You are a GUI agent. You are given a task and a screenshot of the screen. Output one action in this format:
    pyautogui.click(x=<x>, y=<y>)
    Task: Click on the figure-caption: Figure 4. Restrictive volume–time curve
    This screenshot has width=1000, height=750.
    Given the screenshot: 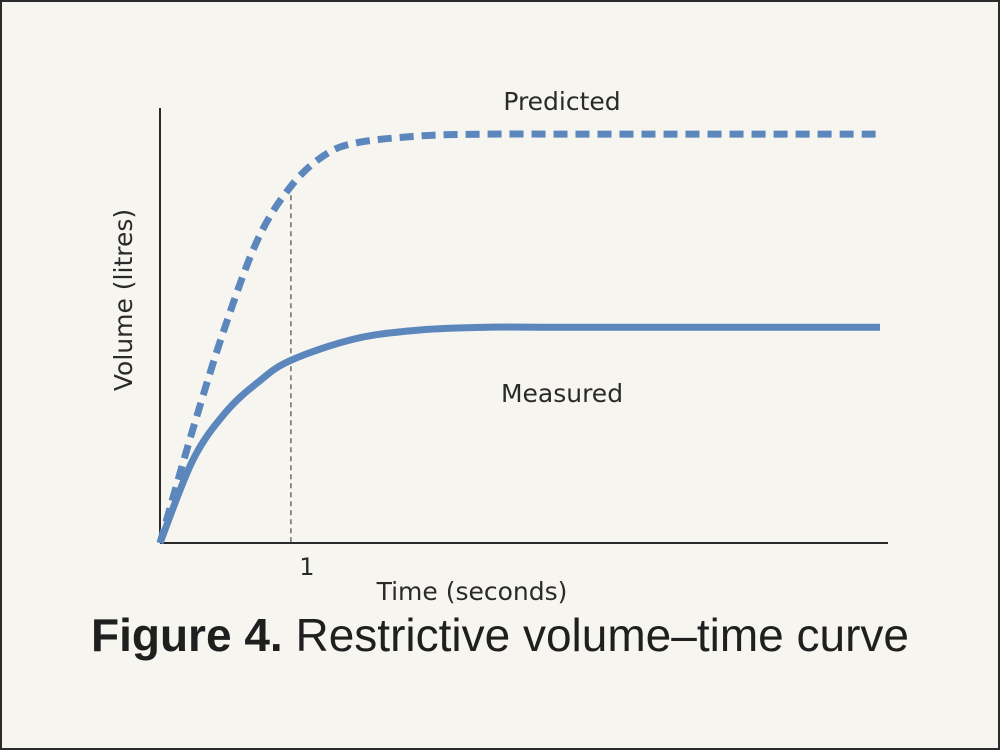 What is the action you would take?
    pyautogui.click(x=500, y=635)
    